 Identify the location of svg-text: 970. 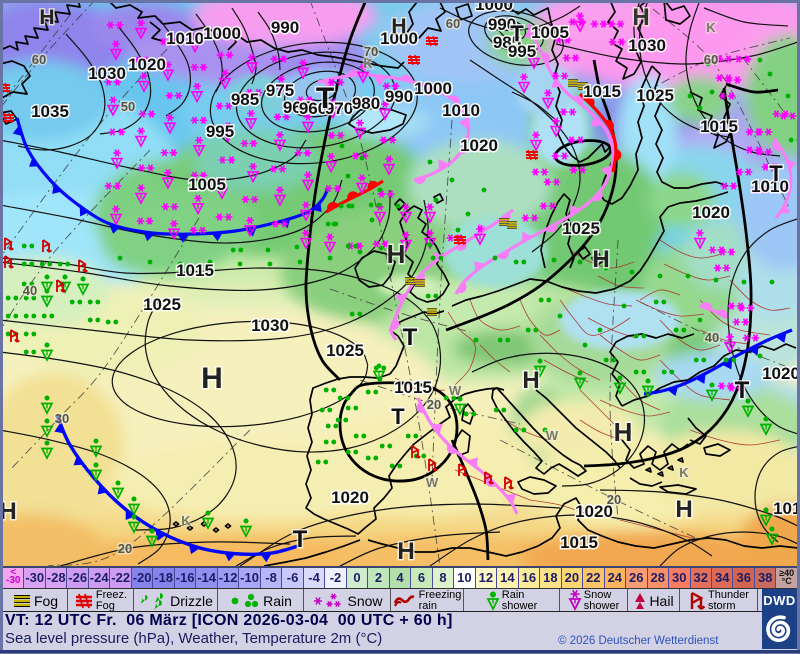
(339, 108).